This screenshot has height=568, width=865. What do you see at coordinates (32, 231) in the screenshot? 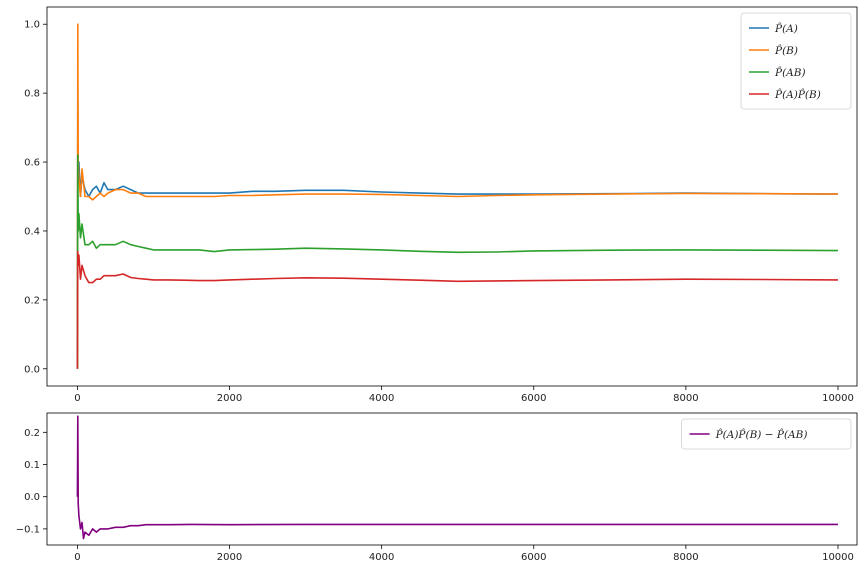
I see `y-tick-label: 0.4` at bounding box center [32, 231].